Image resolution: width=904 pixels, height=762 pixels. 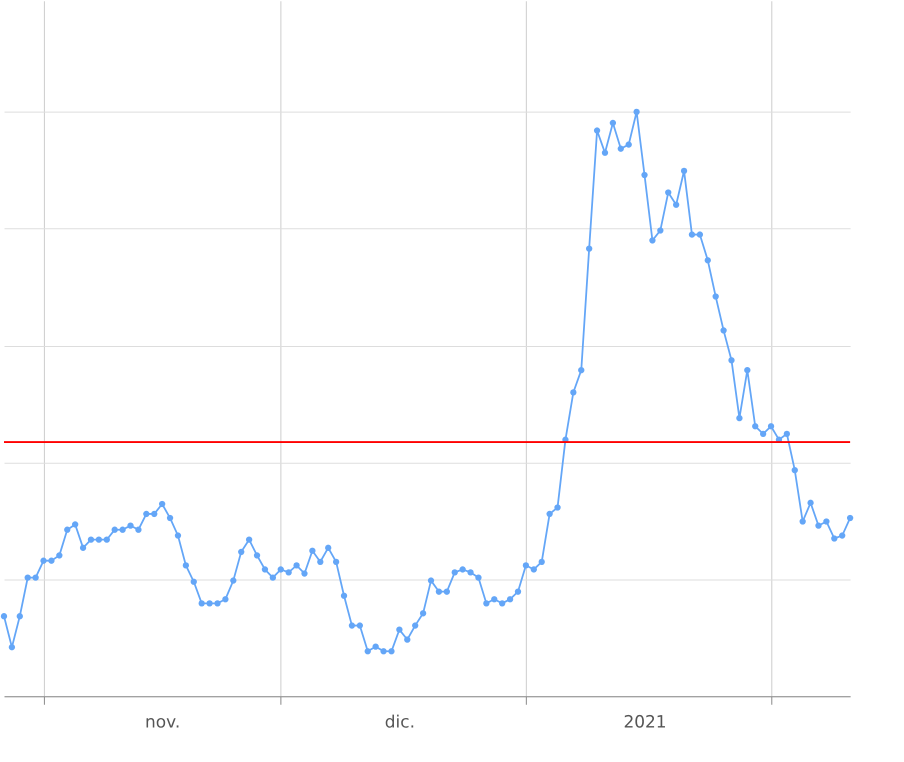 What do you see at coordinates (162, 722) in the screenshot?
I see `x-tick-label: nov.` at bounding box center [162, 722].